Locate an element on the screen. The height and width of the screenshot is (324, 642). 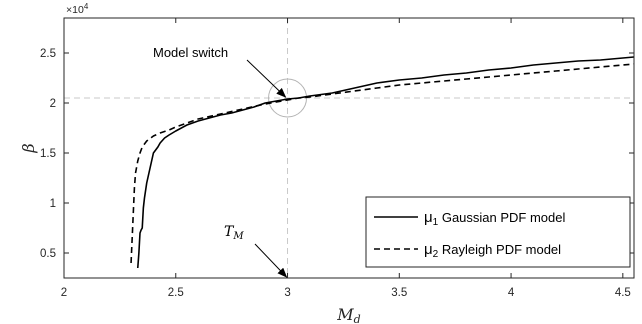
legend-label-2: μ2 Rayleigh PDF model is located at coordinates (492, 250).